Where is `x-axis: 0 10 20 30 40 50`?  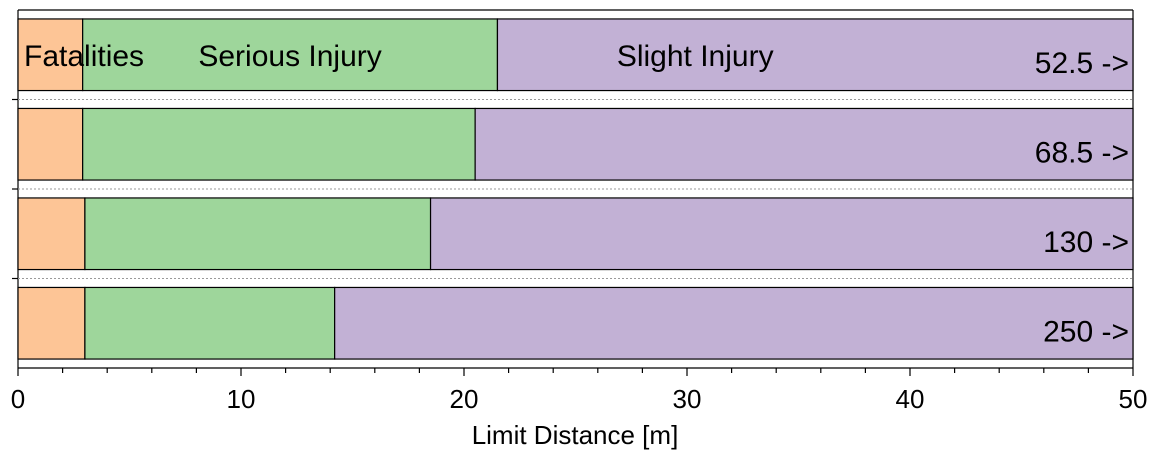
x-axis: 0 10 20 30 40 50 is located at coordinates (579, 391).